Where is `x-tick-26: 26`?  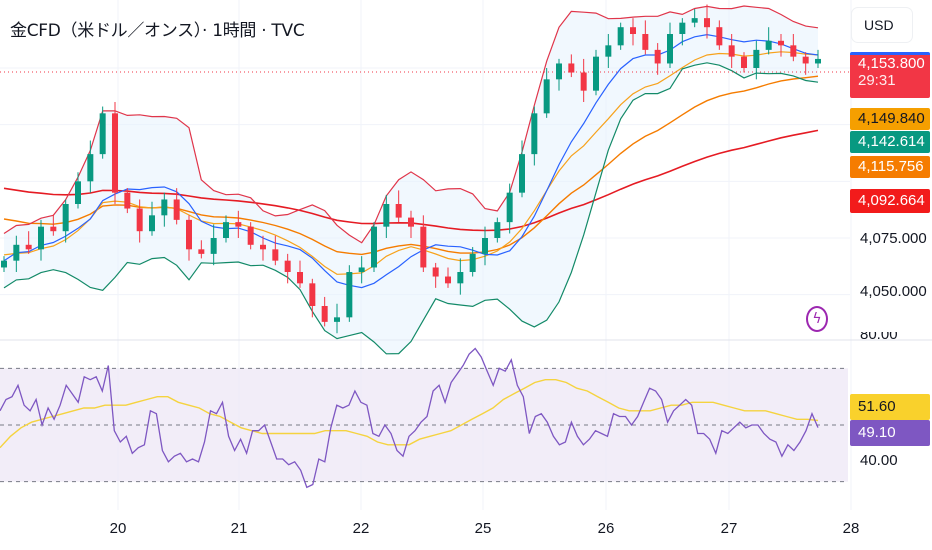
x-tick-26: 26 is located at coordinates (606, 528).